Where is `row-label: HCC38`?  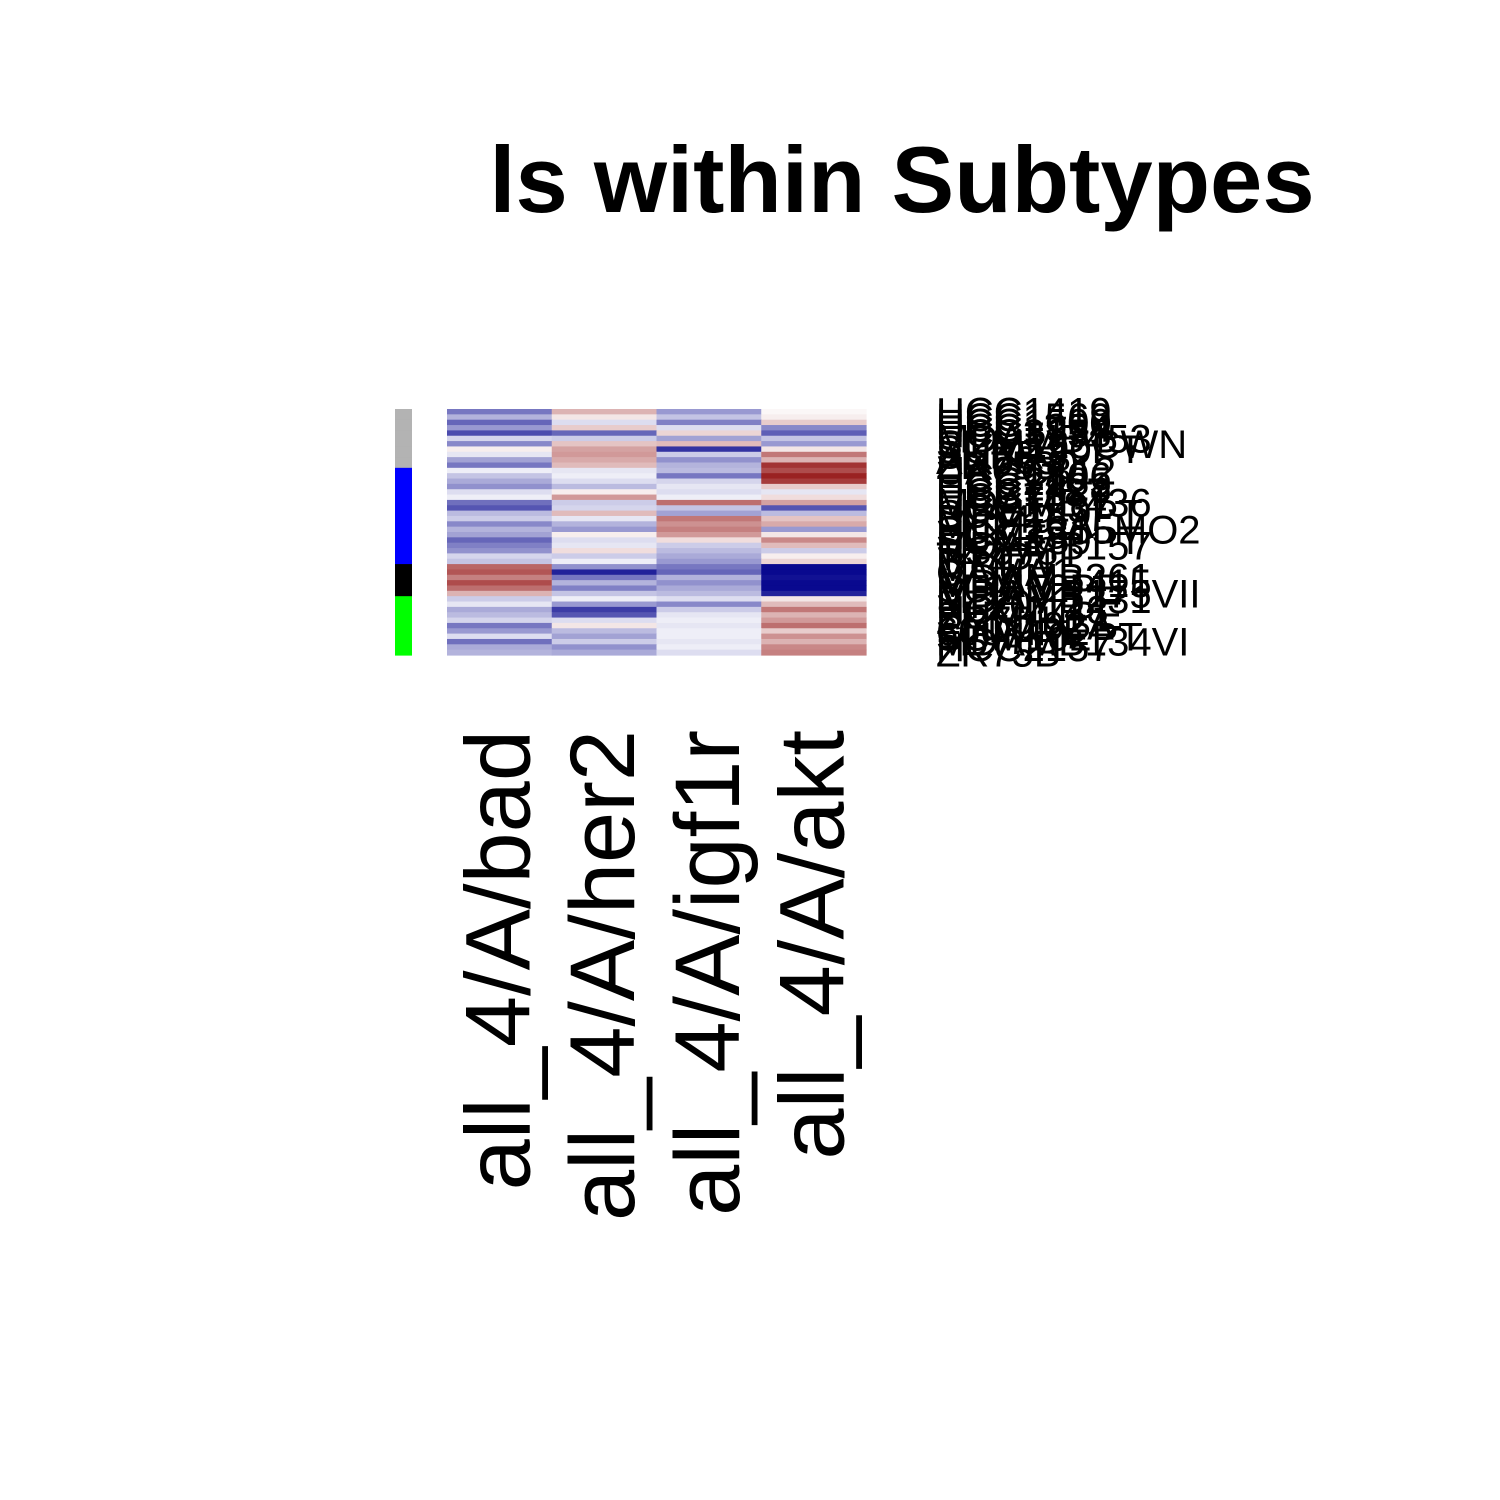
row-label: HCC38 is located at coordinates (1001, 536).